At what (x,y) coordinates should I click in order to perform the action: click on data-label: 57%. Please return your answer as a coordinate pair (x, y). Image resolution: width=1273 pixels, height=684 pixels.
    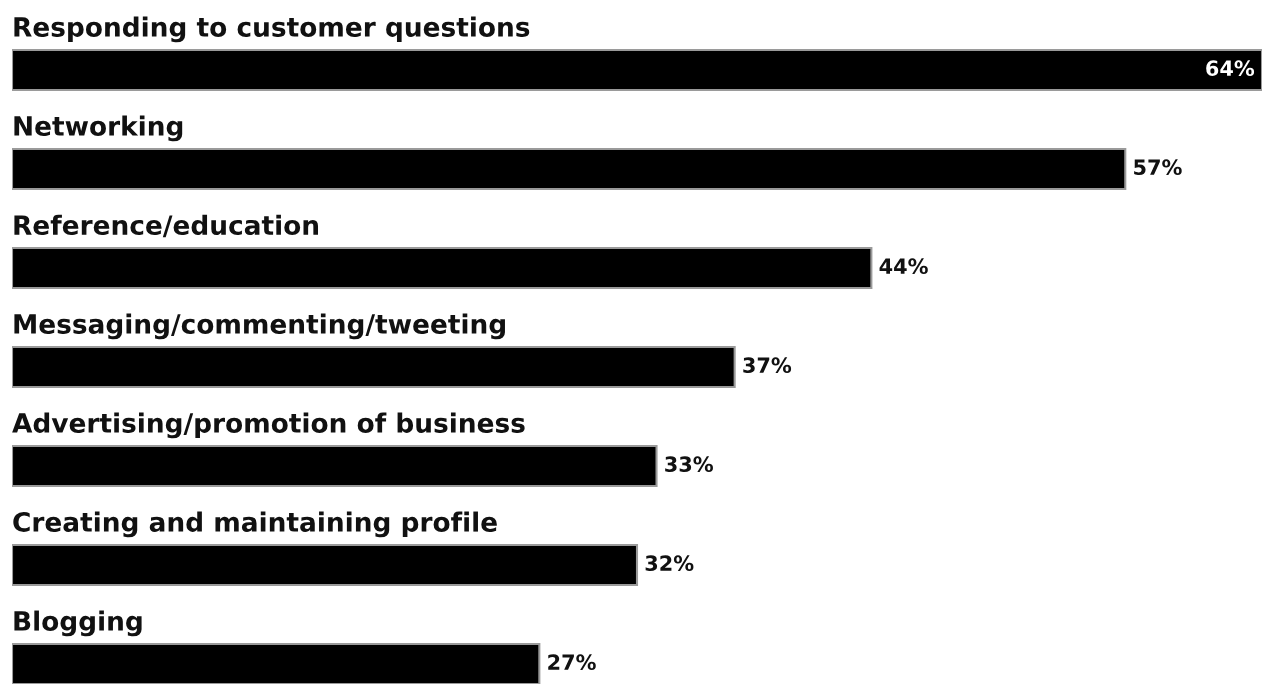
    Looking at the image, I should click on (1158, 167).